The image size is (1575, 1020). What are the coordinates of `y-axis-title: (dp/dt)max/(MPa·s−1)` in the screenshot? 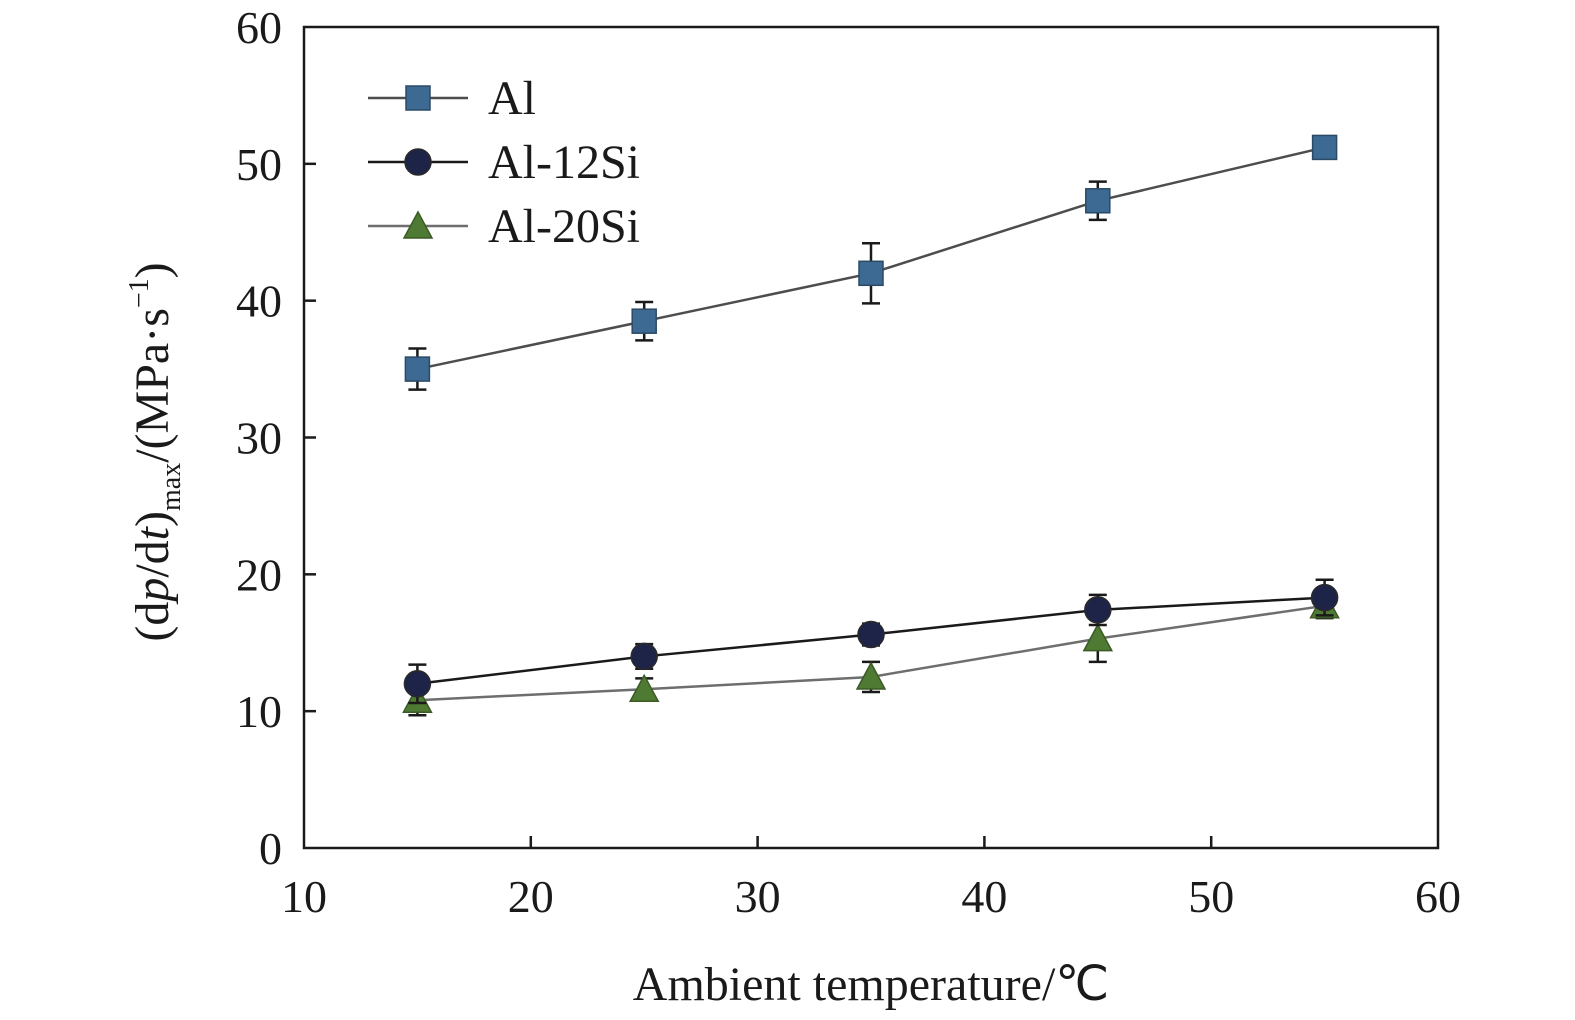 It's located at (155, 451).